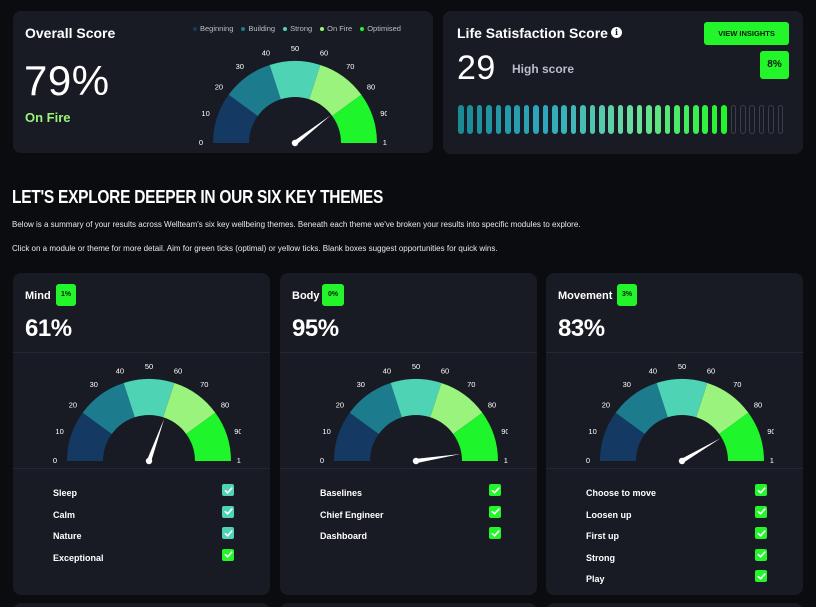 The height and width of the screenshot is (607, 816). I want to click on life-satisfaction-label: High score, so click(543, 69).